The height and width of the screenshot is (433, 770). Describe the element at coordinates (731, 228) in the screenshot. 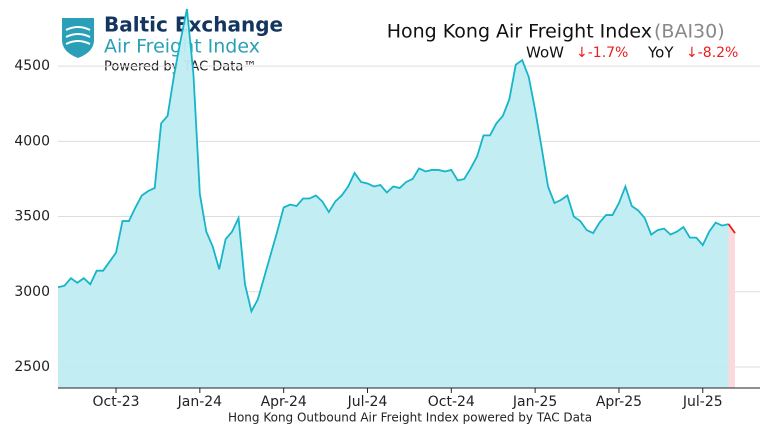

I see `decline-line` at that location.